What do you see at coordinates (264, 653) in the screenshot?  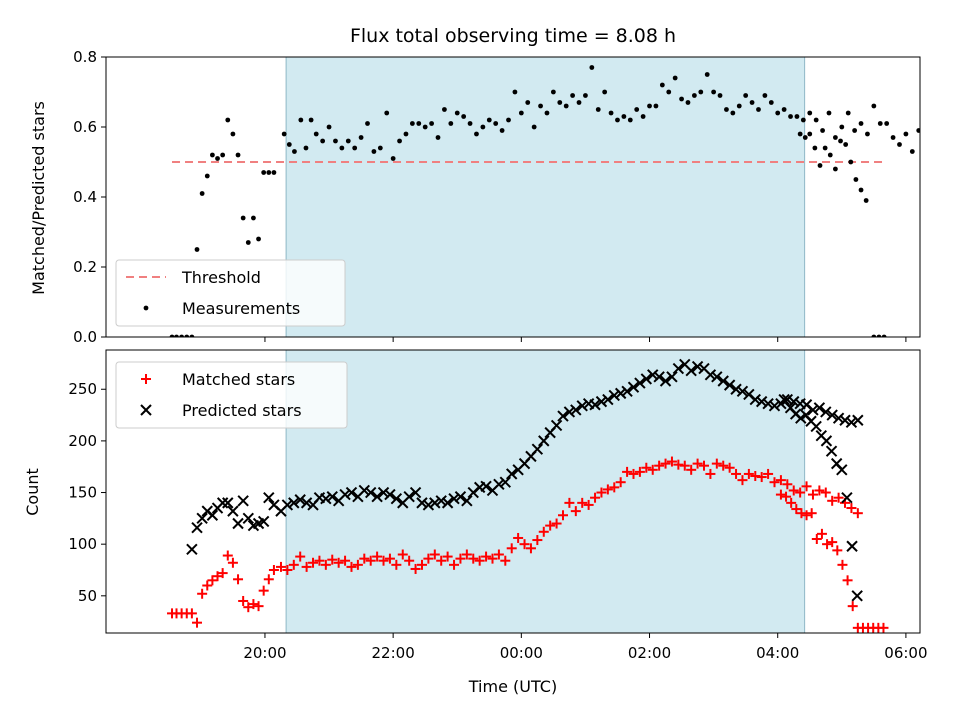 I see `x-tick-label: 20:00` at bounding box center [264, 653].